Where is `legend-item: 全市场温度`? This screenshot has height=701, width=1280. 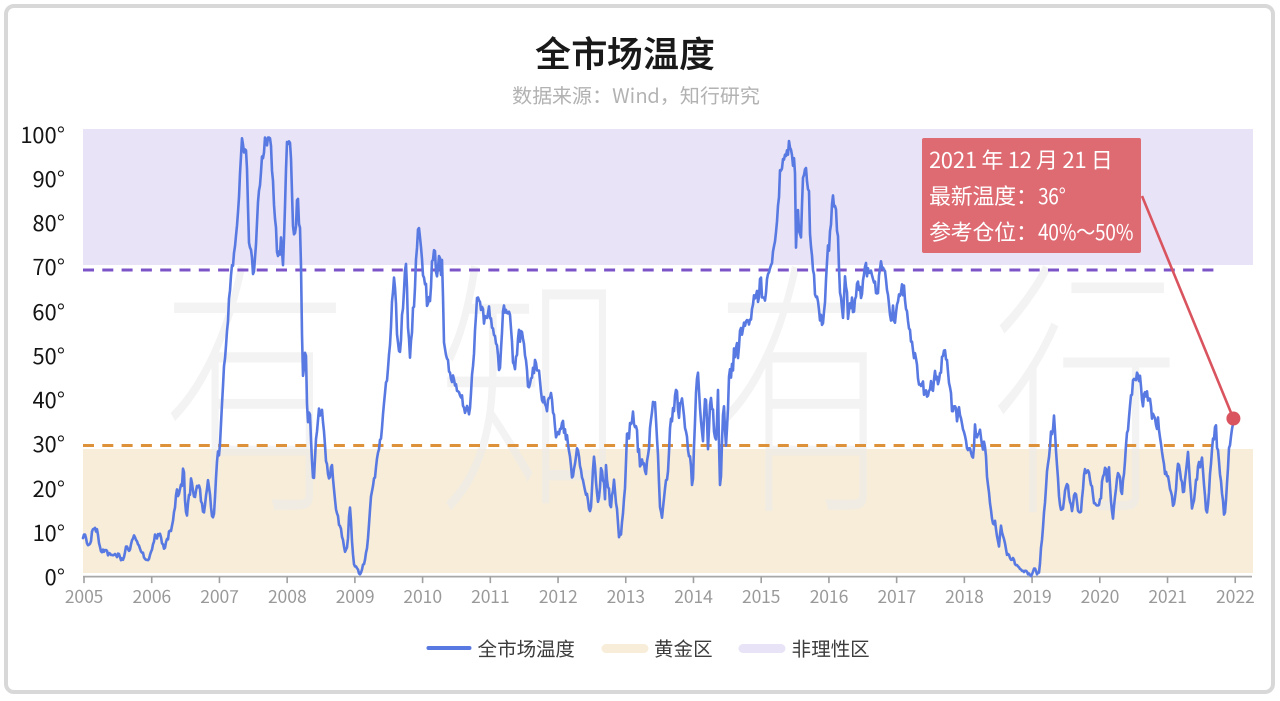 legend-item: 全市场温度 is located at coordinates (500, 648).